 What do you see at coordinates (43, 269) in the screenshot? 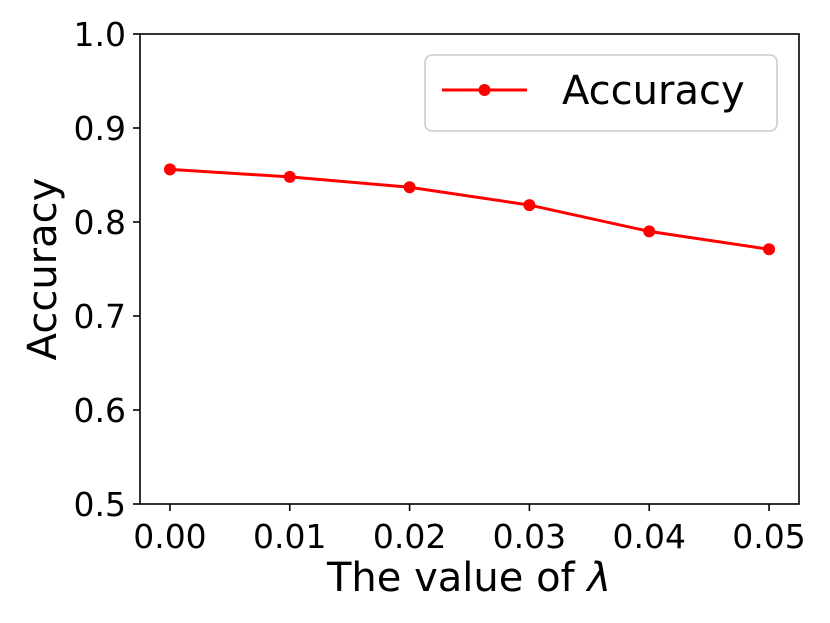
I see `y-axis-title: Accuracy` at bounding box center [43, 269].